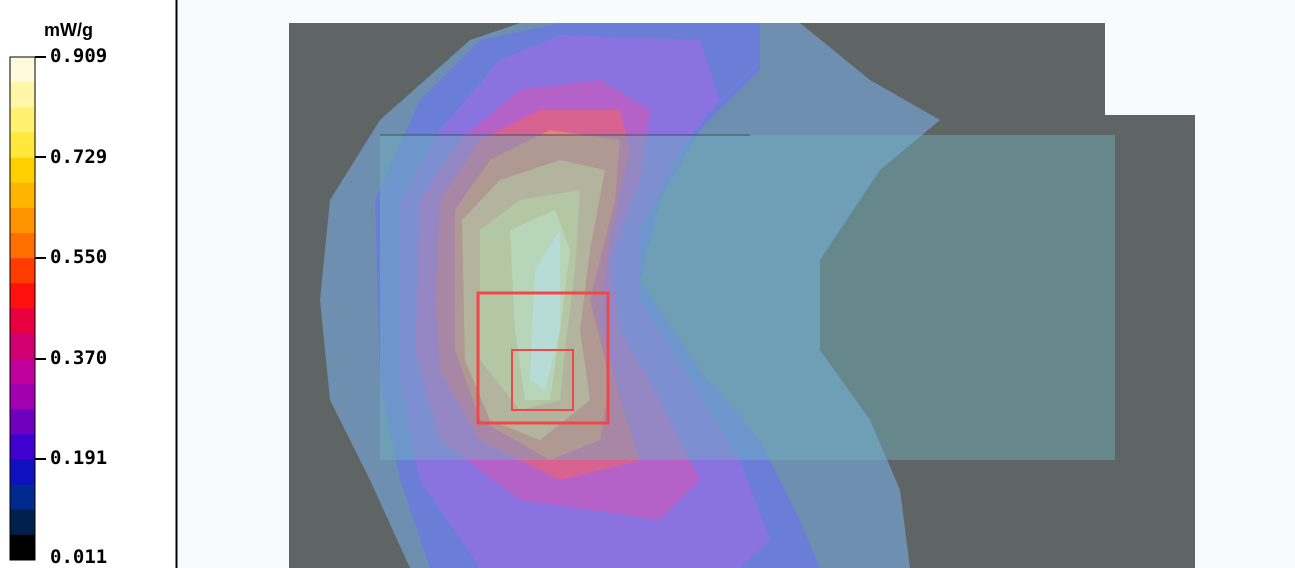 The image size is (1295, 568). What do you see at coordinates (79, 257) in the screenshot?
I see `colorbar-label: 0.550` at bounding box center [79, 257].